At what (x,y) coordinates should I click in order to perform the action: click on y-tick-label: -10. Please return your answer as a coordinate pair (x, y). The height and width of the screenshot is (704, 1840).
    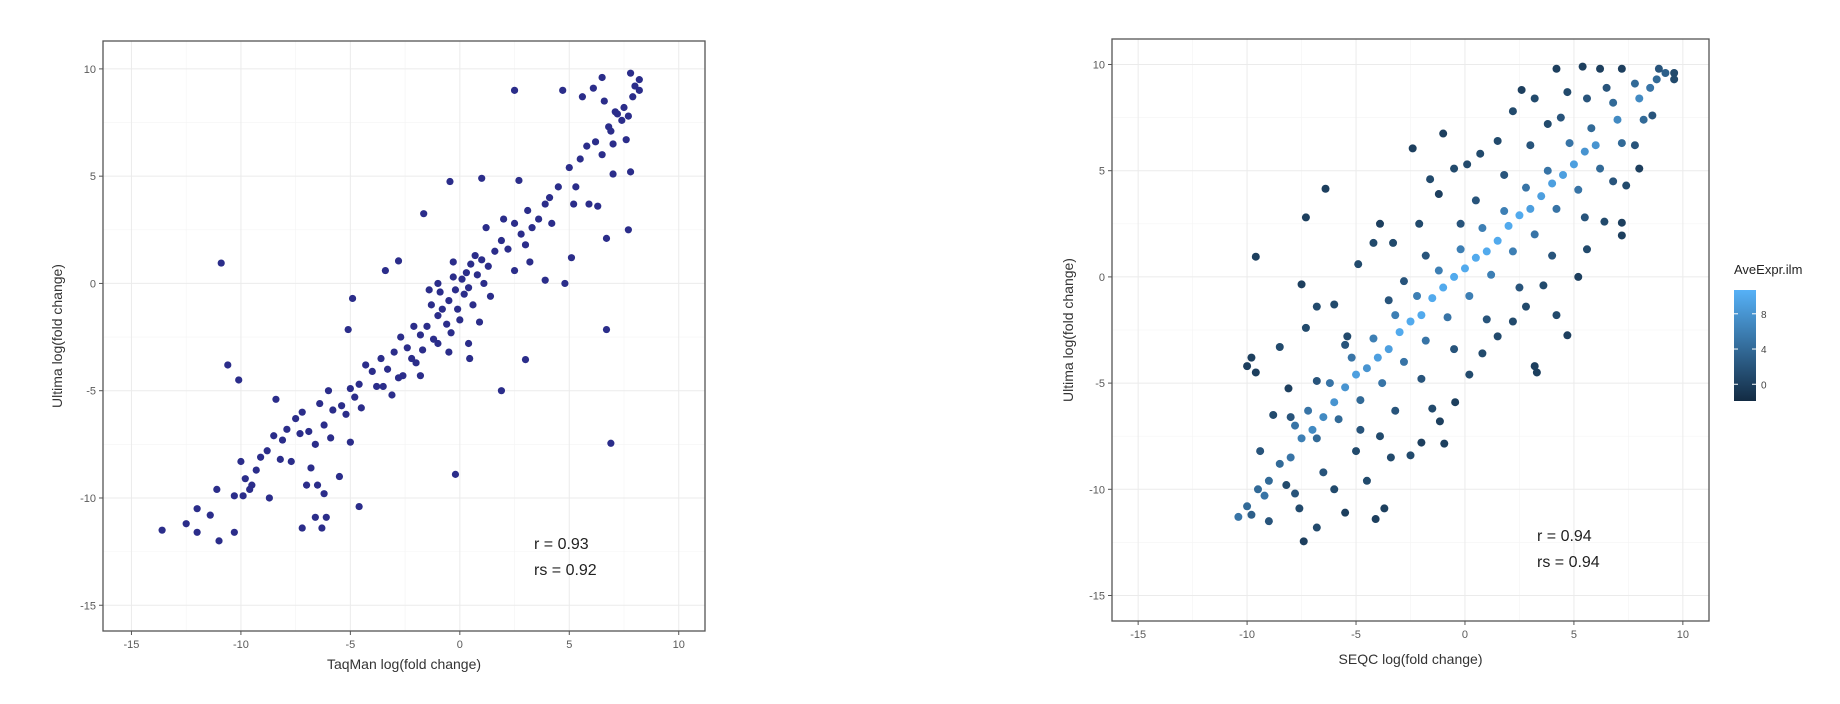
    Looking at the image, I should click on (88, 499).